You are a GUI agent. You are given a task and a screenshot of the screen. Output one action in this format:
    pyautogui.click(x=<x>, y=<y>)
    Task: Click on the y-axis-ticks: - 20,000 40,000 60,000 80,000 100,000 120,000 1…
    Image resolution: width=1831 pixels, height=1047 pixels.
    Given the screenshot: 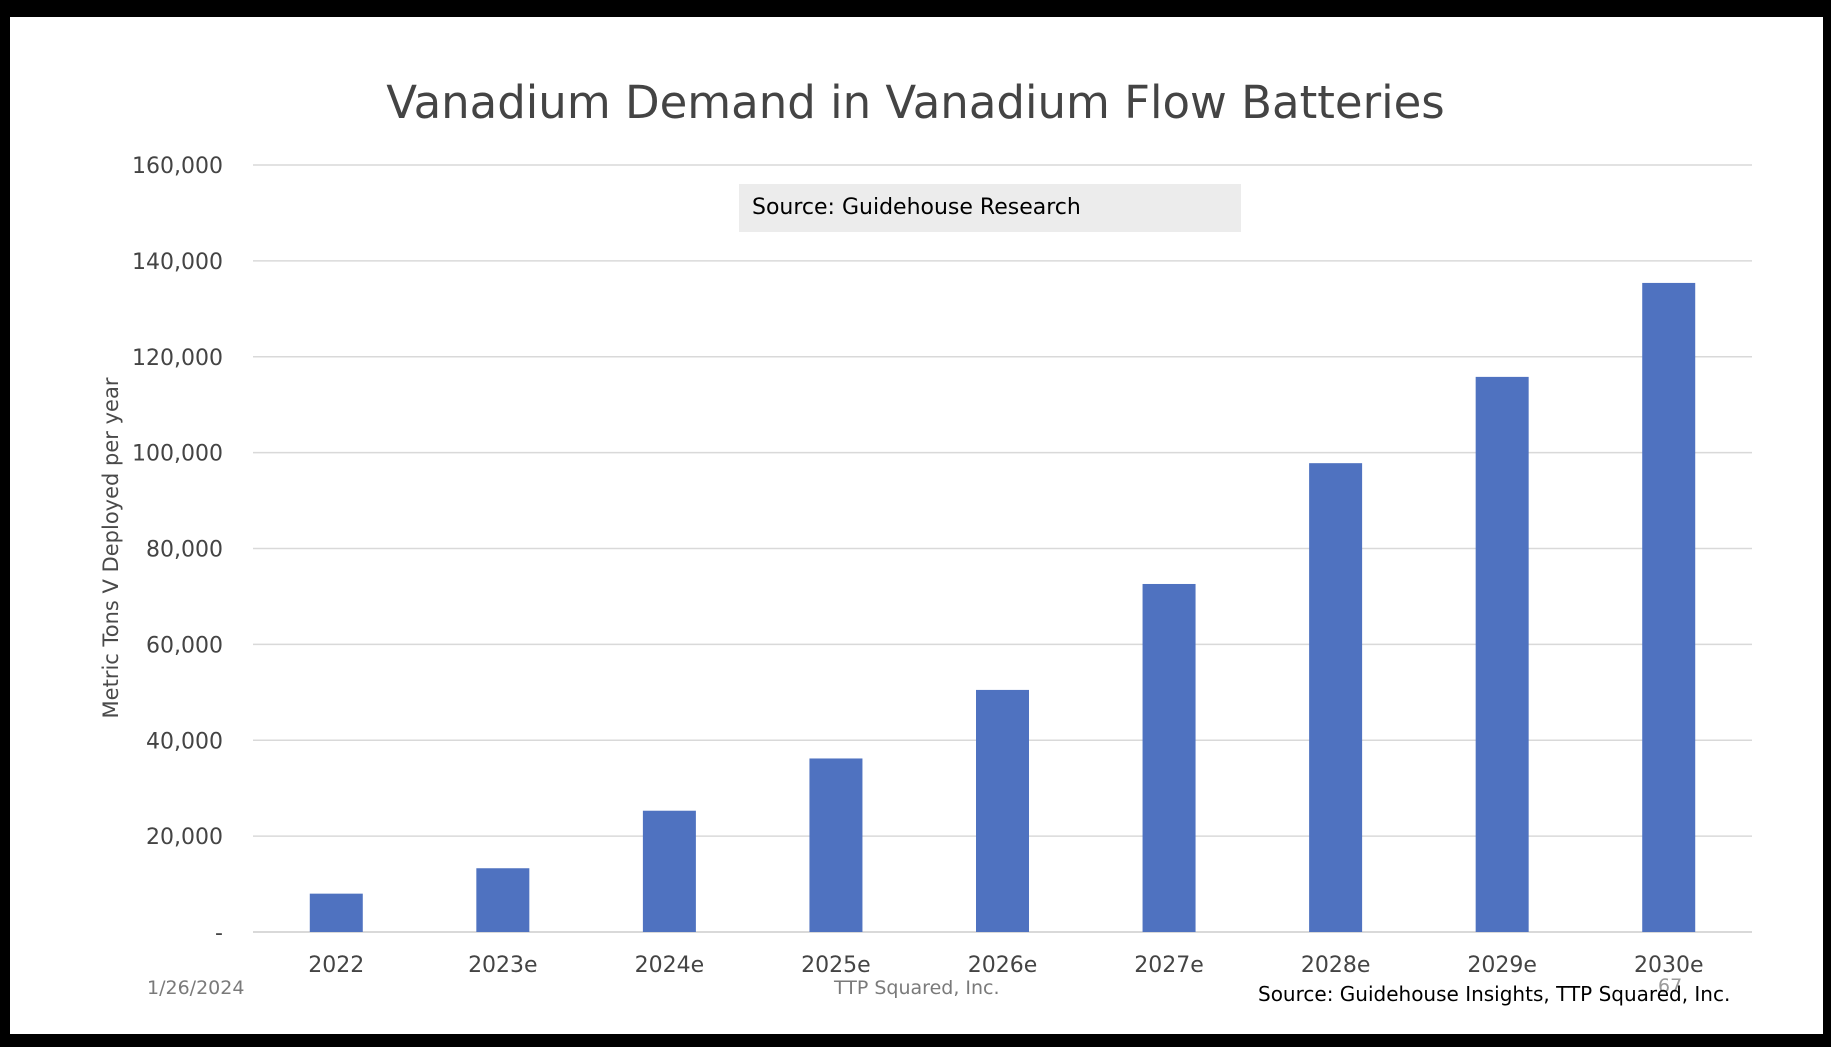 What is the action you would take?
    pyautogui.click(x=177, y=550)
    